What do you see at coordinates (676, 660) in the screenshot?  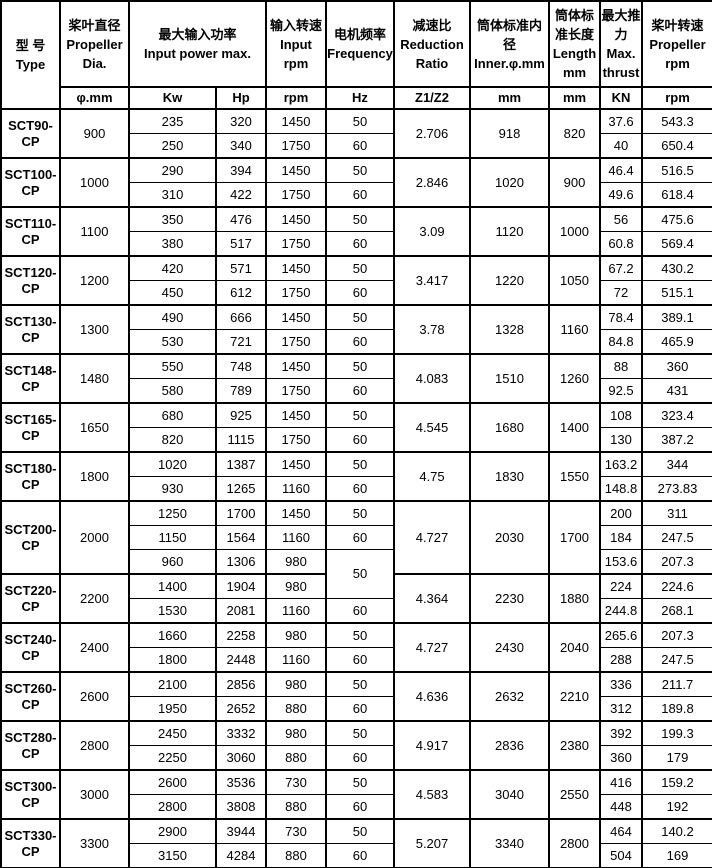 I see `prop-rpm-cell: 247.5` at bounding box center [676, 660].